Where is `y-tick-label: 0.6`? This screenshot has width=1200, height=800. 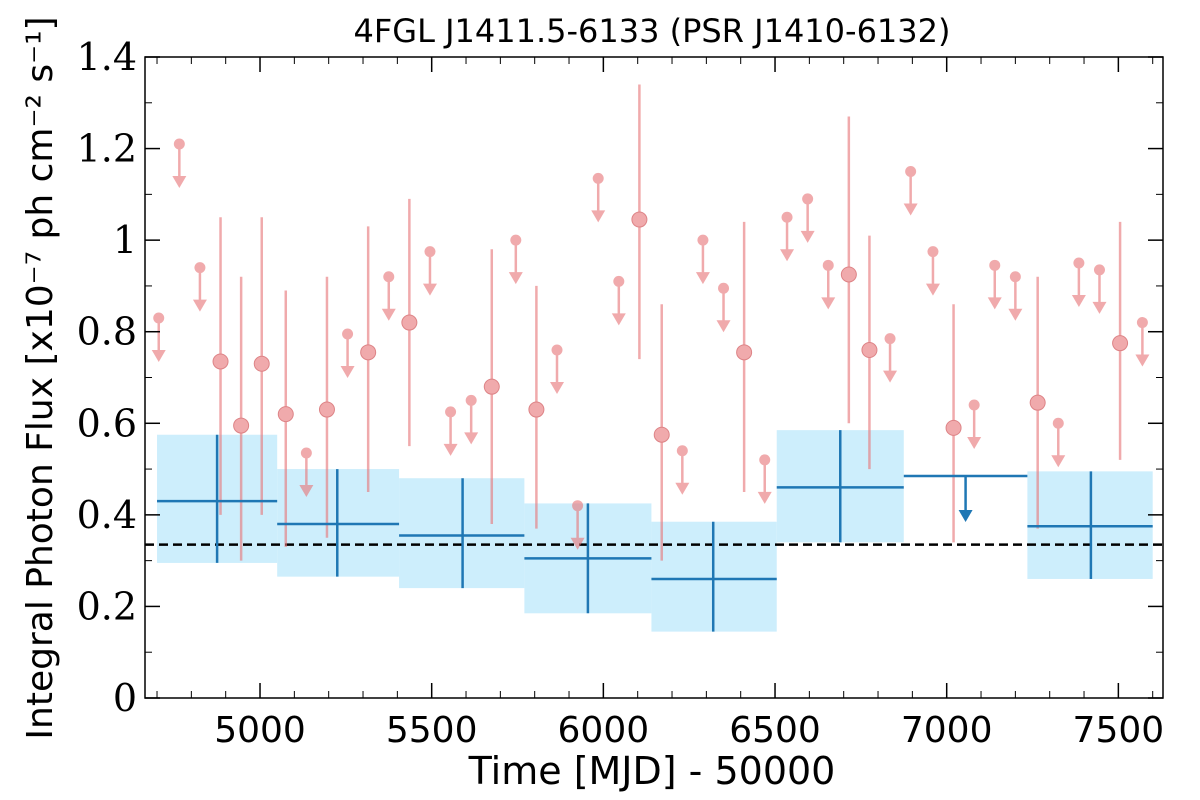 y-tick-label: 0.6 is located at coordinates (107, 423).